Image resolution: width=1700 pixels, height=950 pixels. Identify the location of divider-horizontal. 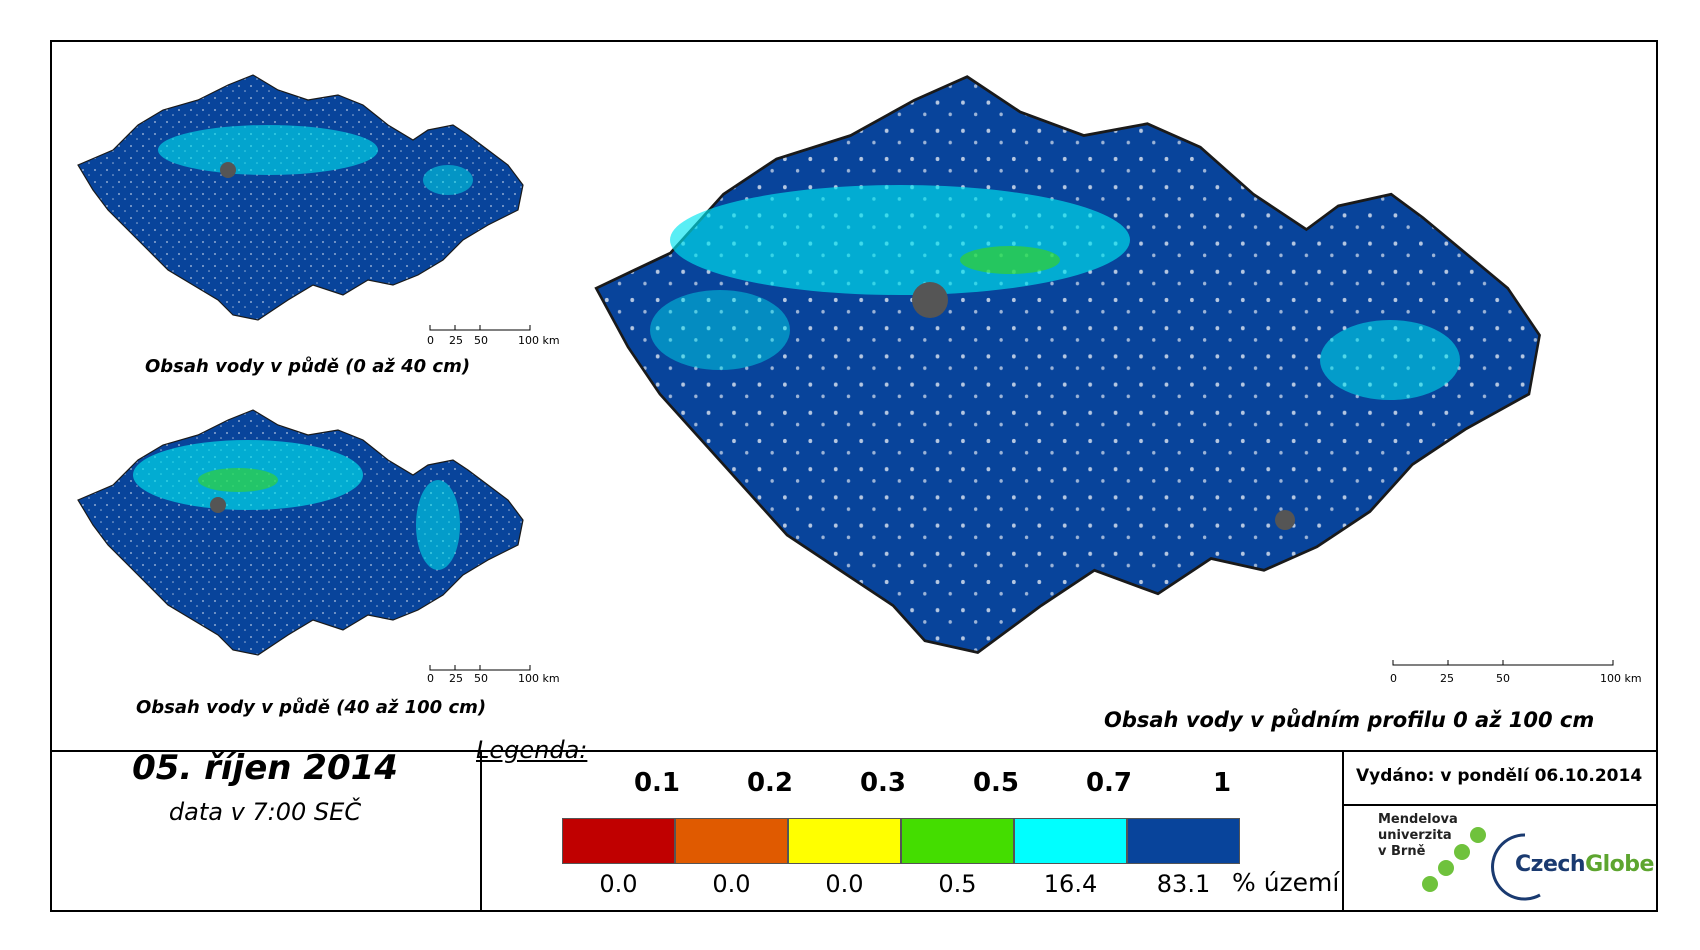
(854, 751).